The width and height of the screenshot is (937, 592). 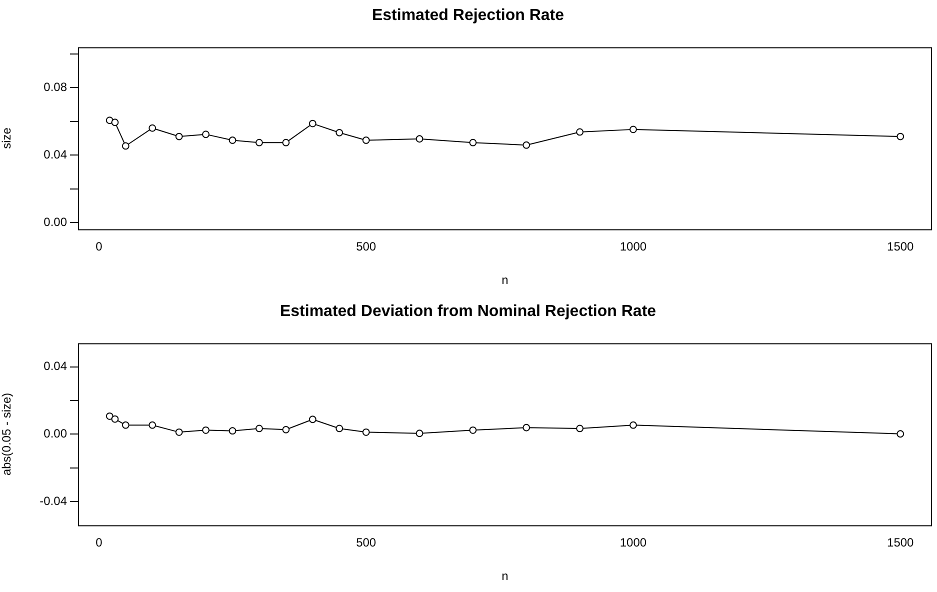 I want to click on chart-title: Estimated Deviation from Nominal Rejection Rate, so click(x=468, y=311).